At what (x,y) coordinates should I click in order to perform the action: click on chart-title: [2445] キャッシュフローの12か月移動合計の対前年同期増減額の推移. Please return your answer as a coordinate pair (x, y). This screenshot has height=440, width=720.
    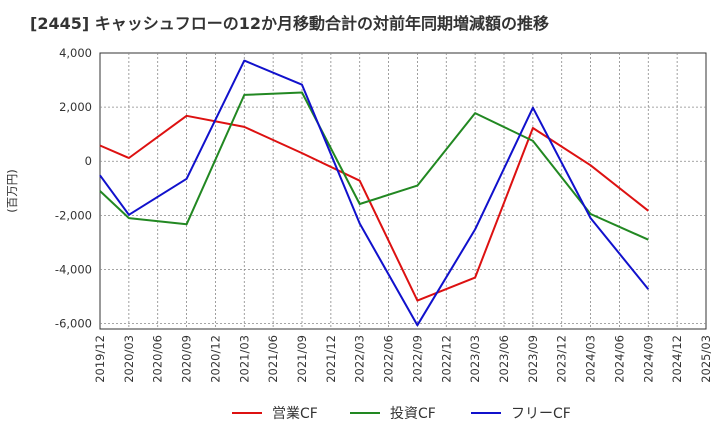
    Looking at the image, I should click on (289, 23).